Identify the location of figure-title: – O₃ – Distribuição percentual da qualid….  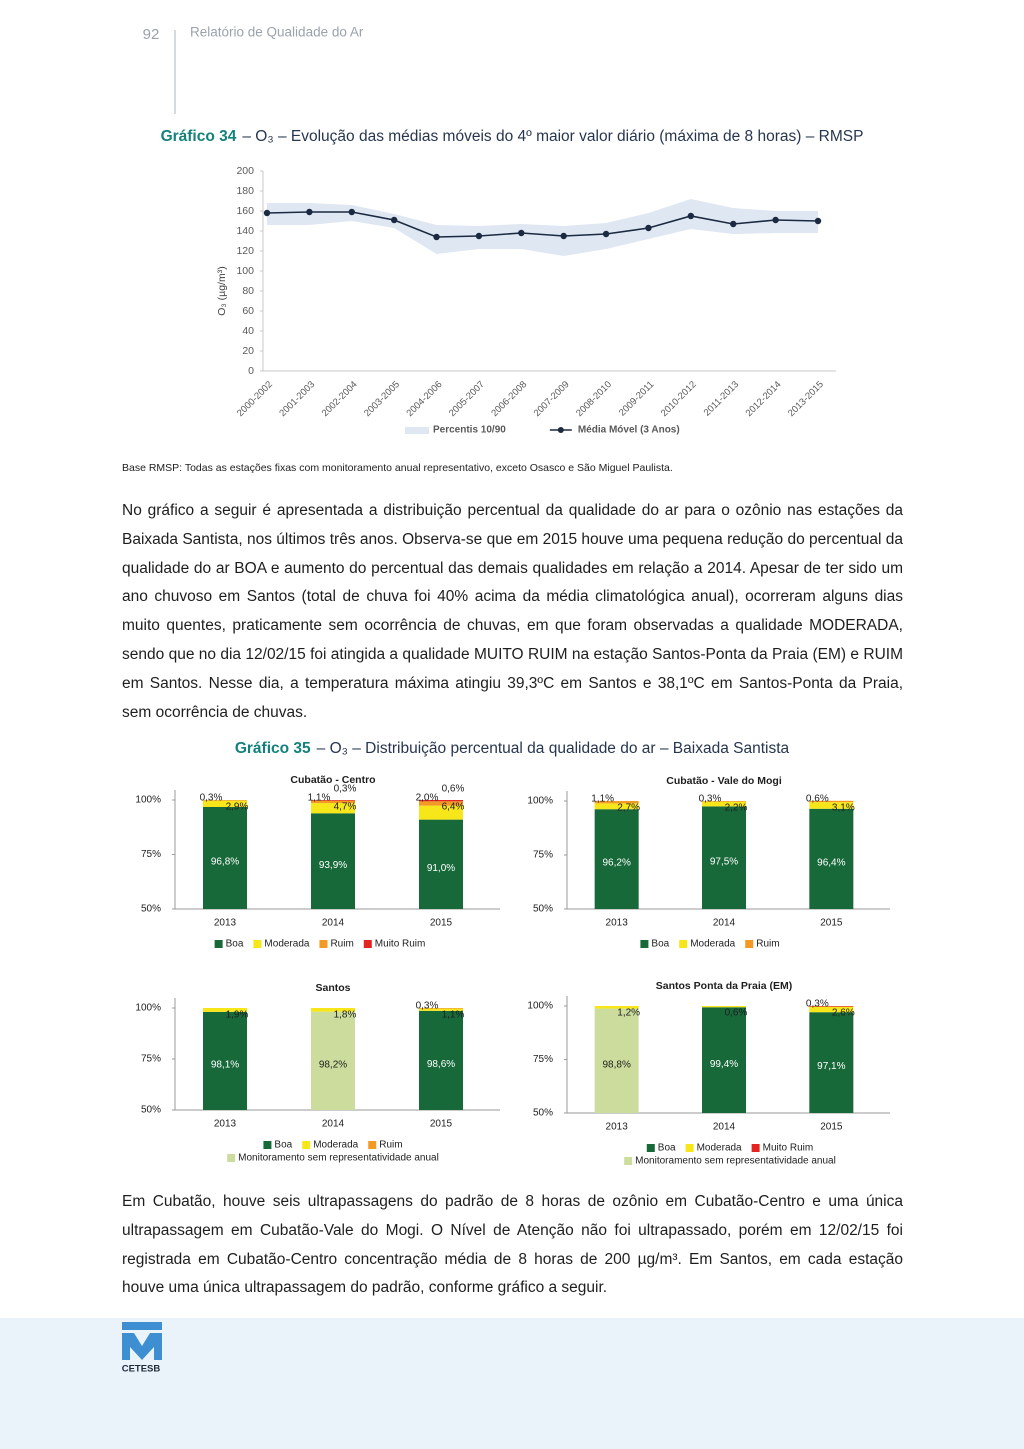
(553, 748).